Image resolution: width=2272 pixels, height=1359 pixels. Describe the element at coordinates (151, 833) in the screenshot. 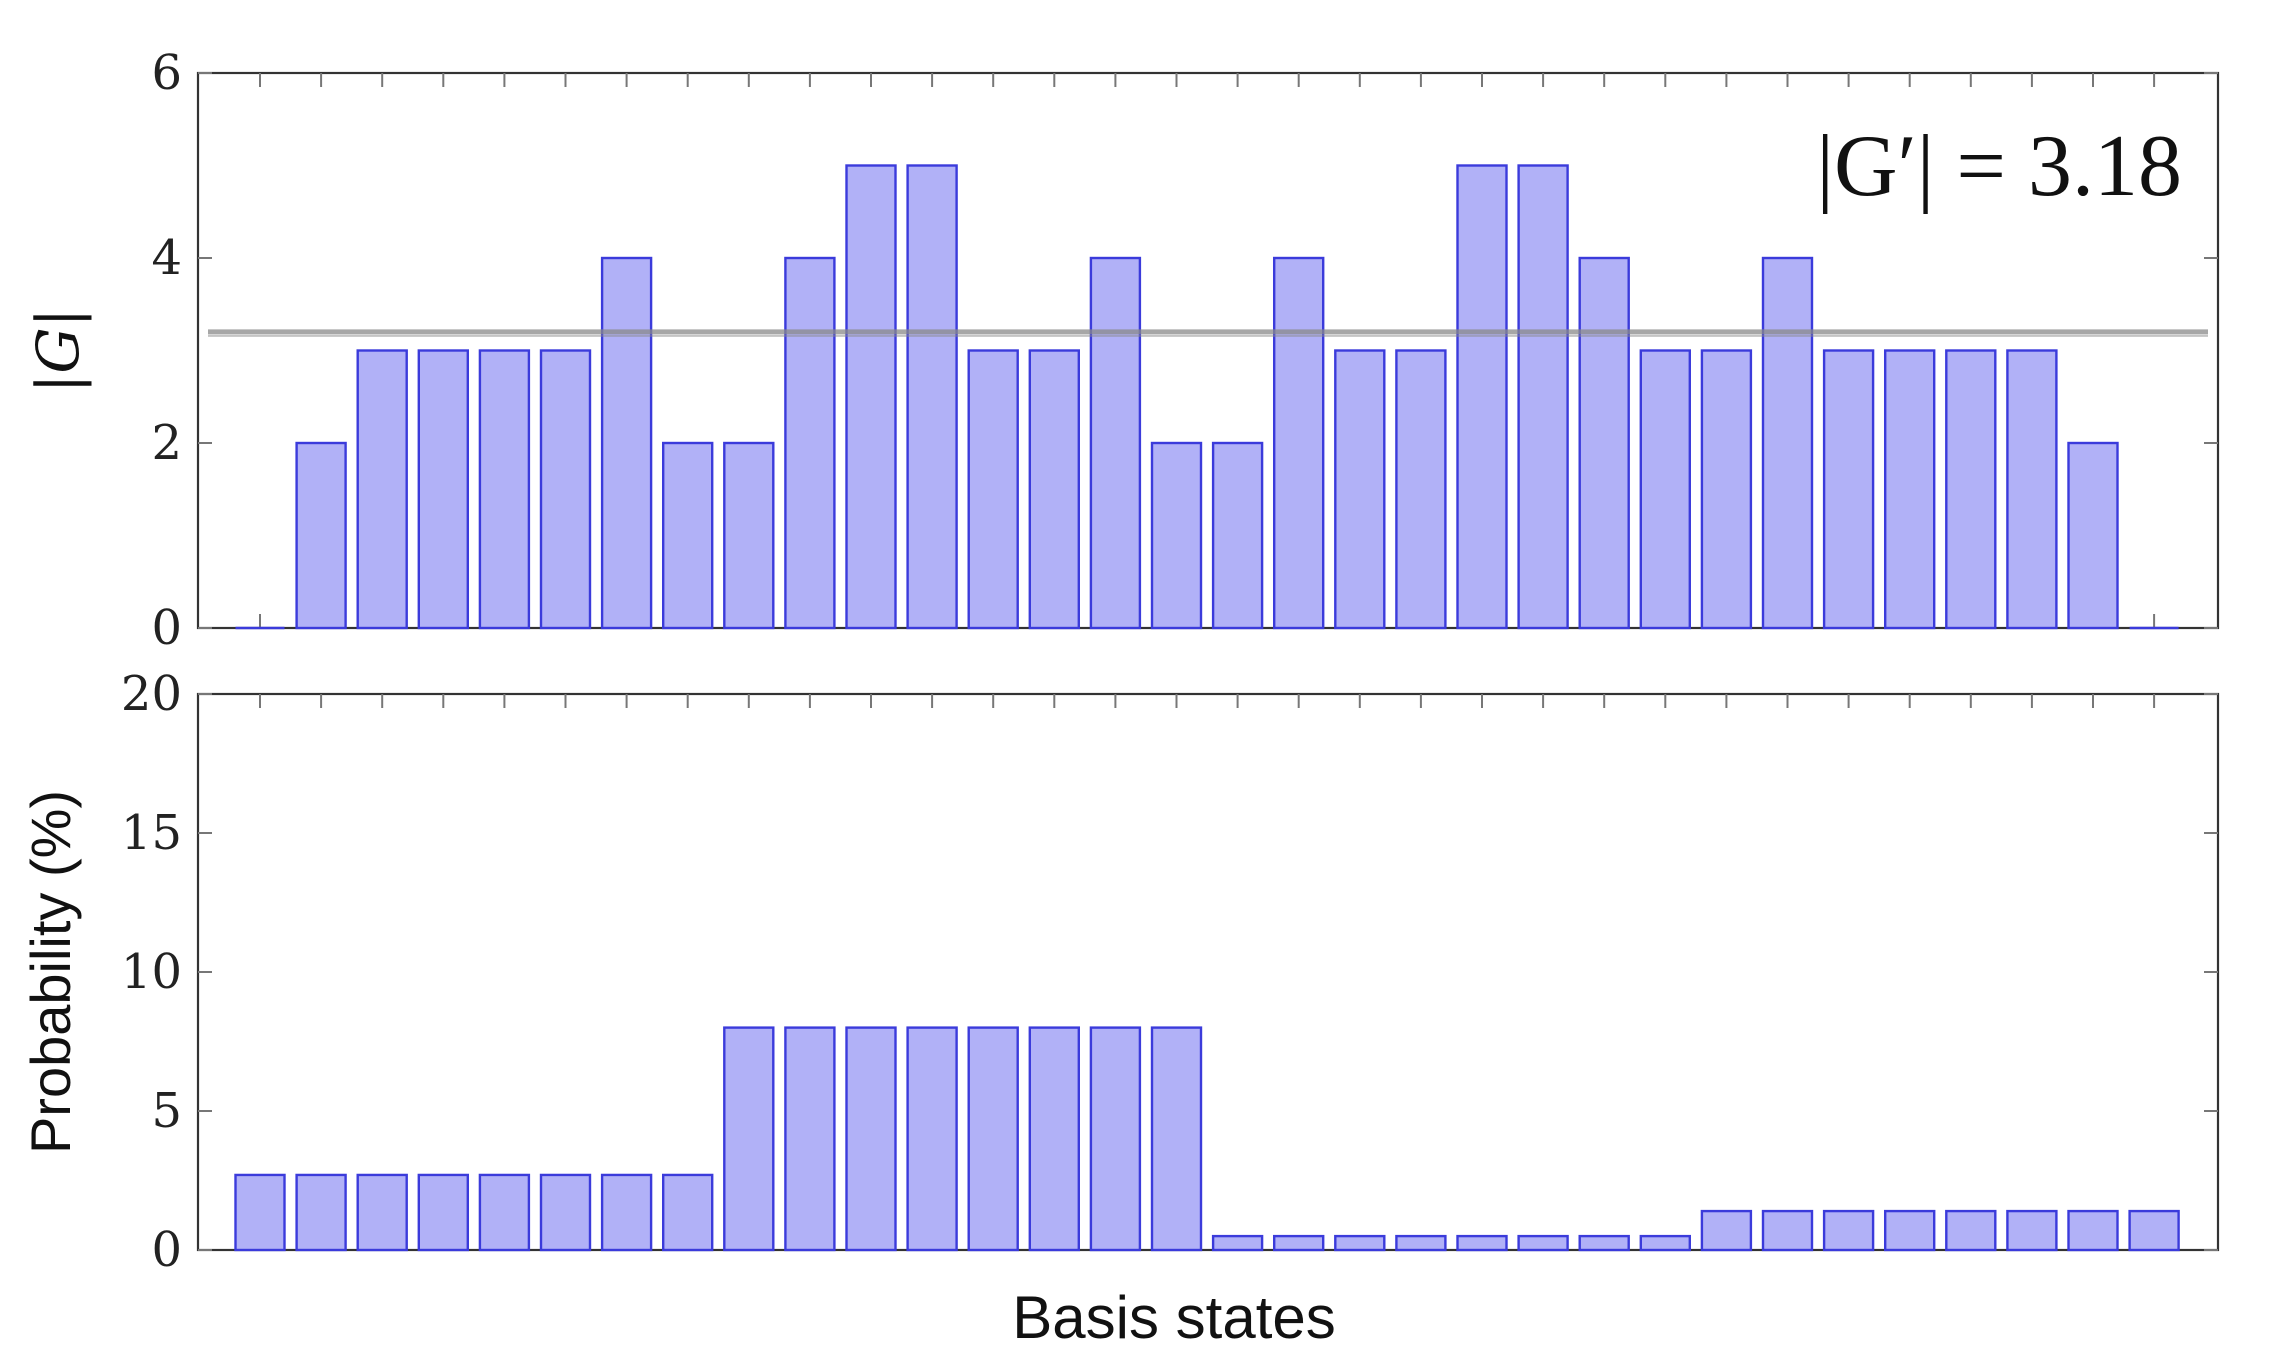

I see `y-tick-label: 15` at that location.